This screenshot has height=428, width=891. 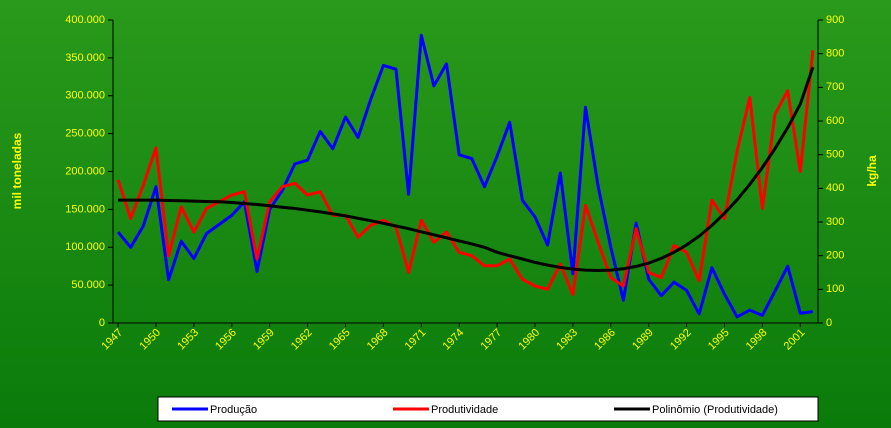 What do you see at coordinates (835, 188) in the screenshot?
I see `y2-tick-label: 400` at bounding box center [835, 188].